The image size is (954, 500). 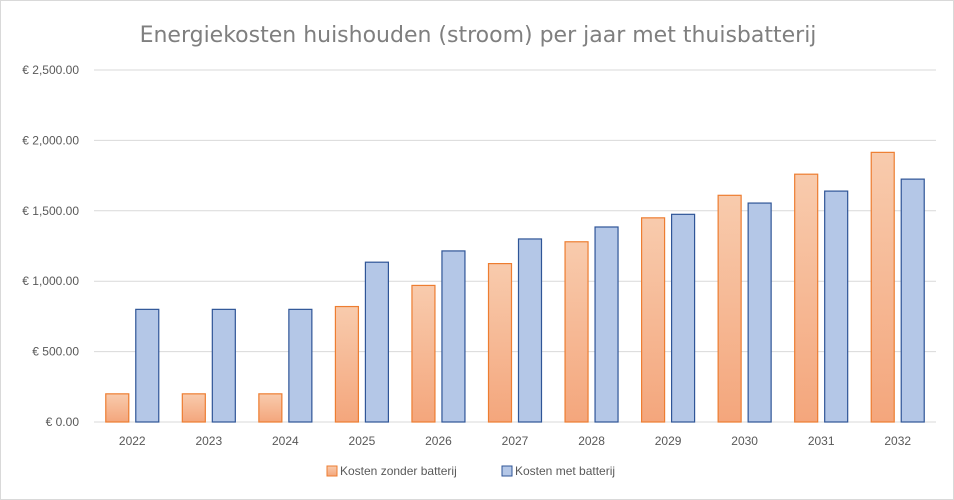 What do you see at coordinates (147, 365) in the screenshot?
I see `bar-met-batterij-2022` at bounding box center [147, 365].